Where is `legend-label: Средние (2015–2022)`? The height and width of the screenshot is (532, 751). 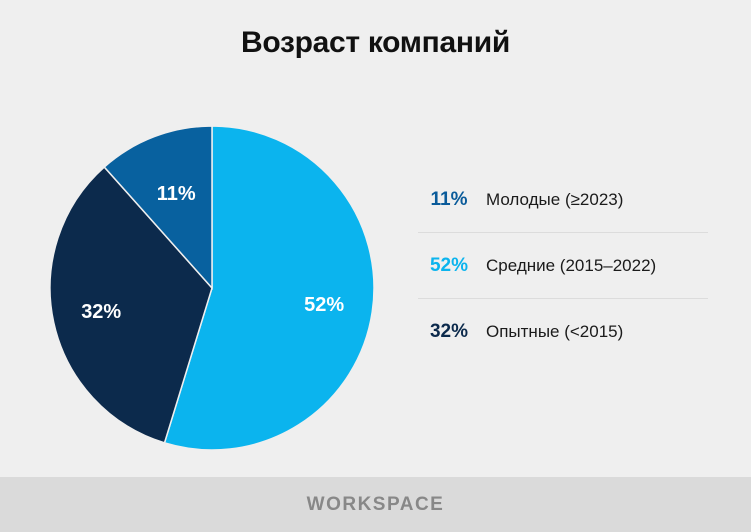
legend-label: Средние (2015–2022) is located at coordinates (571, 265).